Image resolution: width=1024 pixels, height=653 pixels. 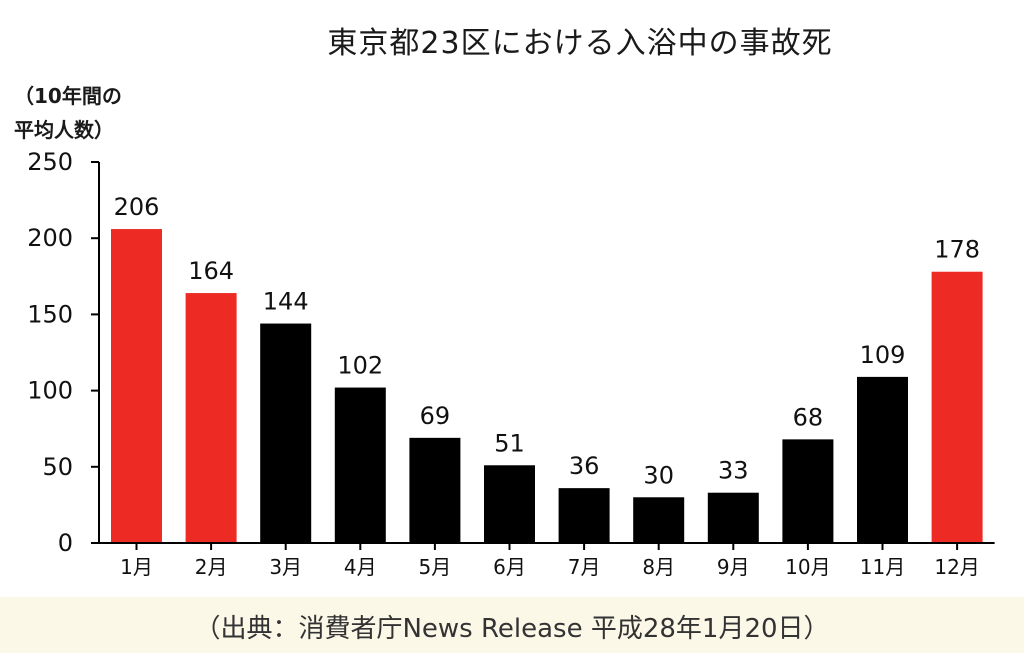 What do you see at coordinates (50, 391) in the screenshot?
I see `y-tick-label: 100` at bounding box center [50, 391].